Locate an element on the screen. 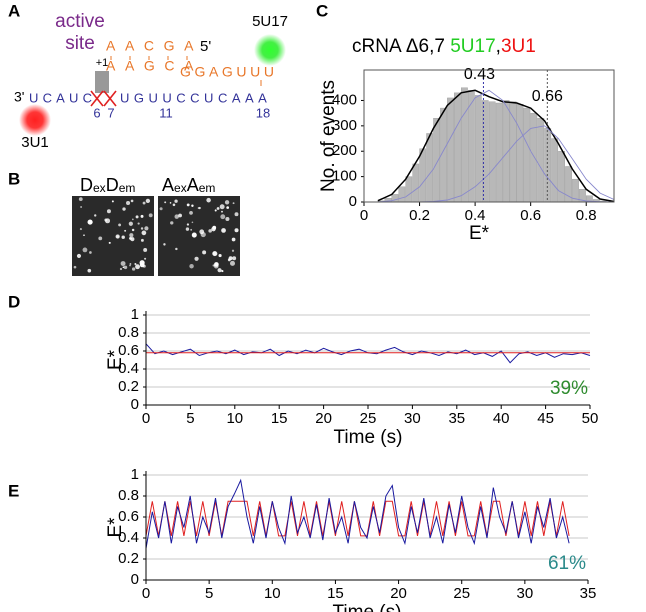 This screenshot has height=612, width=646. sequence: UGUUCCUCAAA is located at coordinates (195, 97).